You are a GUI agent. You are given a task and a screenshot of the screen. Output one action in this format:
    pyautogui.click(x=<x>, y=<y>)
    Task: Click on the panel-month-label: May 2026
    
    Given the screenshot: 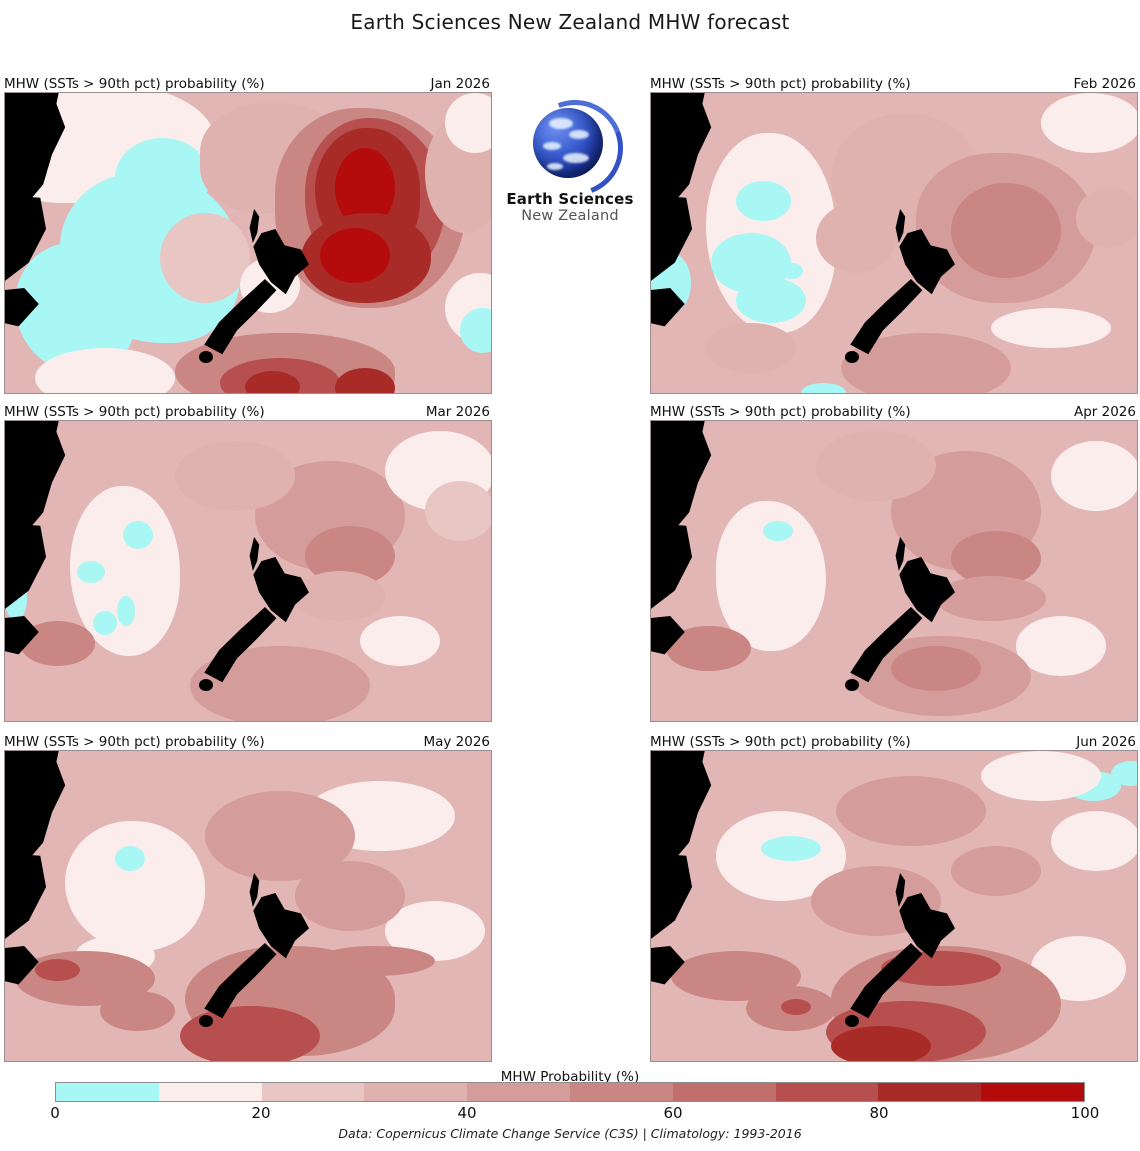 What is the action you would take?
    pyautogui.click(x=456, y=742)
    